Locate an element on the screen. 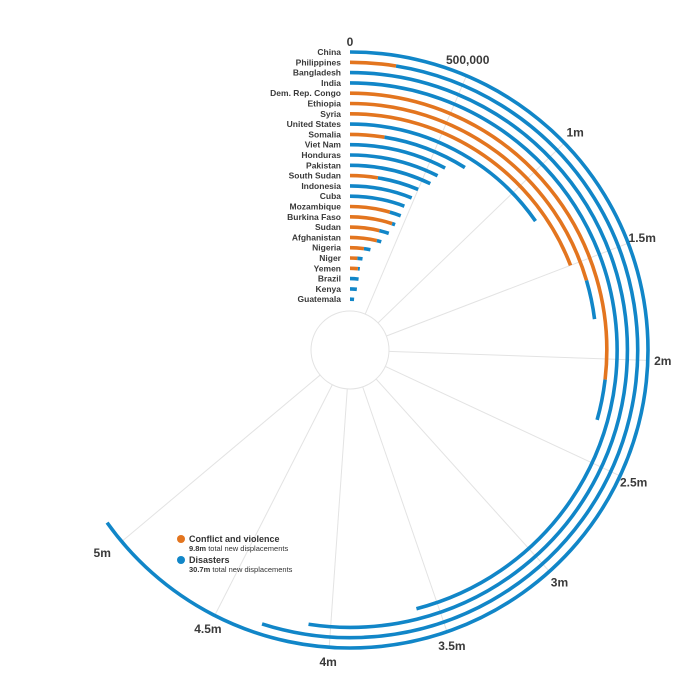 This screenshot has width=700, height=700. bar-disasters-nigeria is located at coordinates (367, 249).